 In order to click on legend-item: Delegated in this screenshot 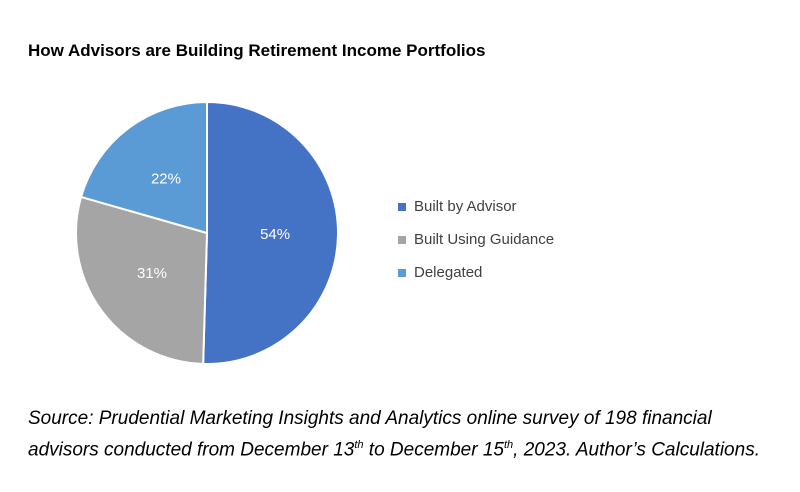, I will do `click(476, 272)`.